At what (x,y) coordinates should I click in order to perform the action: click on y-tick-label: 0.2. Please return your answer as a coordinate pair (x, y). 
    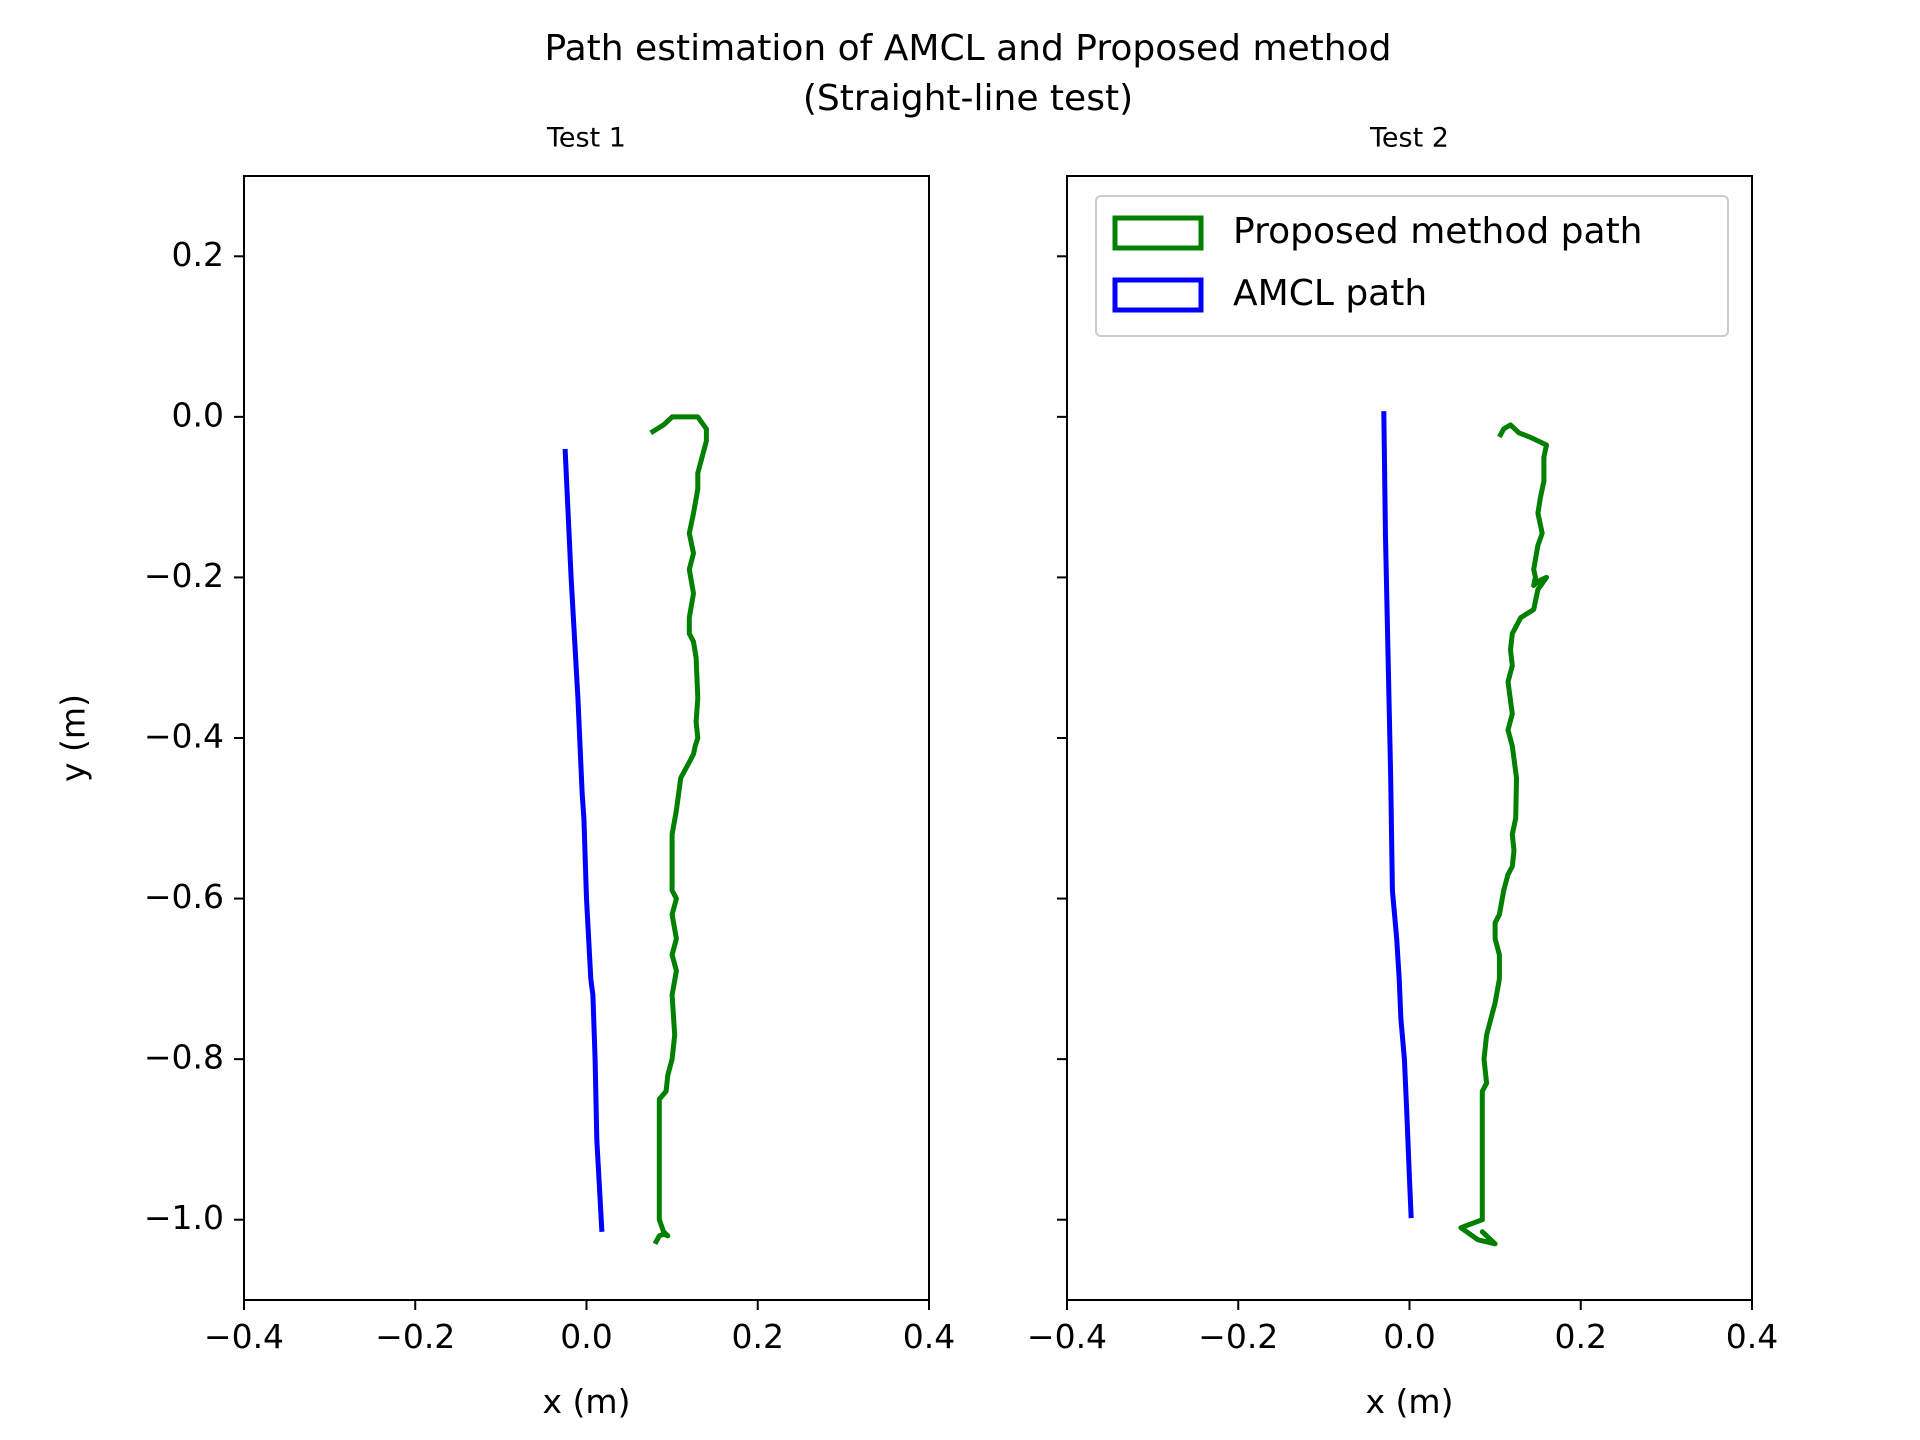
    Looking at the image, I should click on (198, 254).